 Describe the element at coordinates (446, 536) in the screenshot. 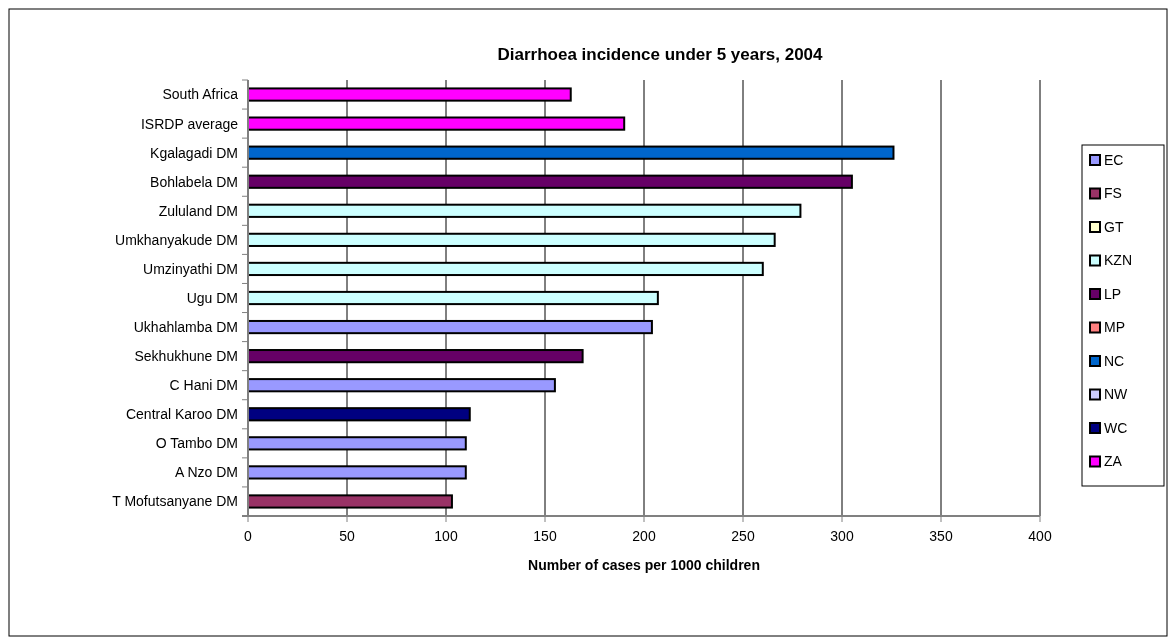

I see `x-tick-label: 100` at that location.